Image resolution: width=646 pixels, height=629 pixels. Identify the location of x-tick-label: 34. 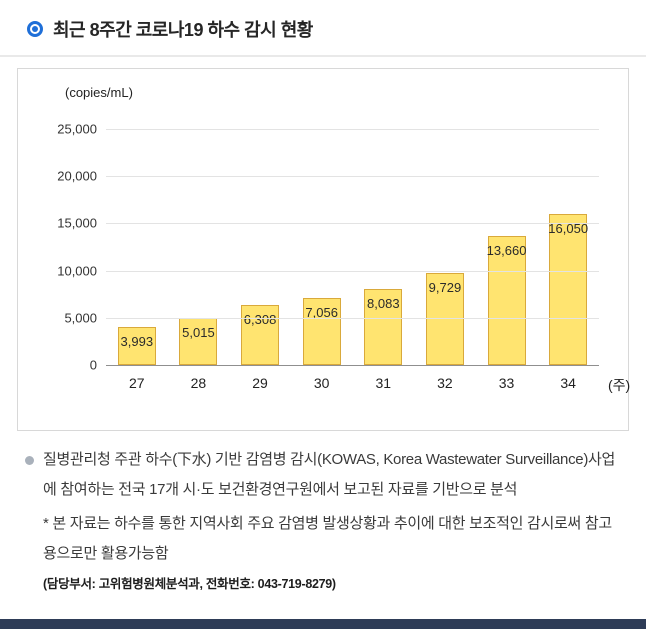
(568, 383).